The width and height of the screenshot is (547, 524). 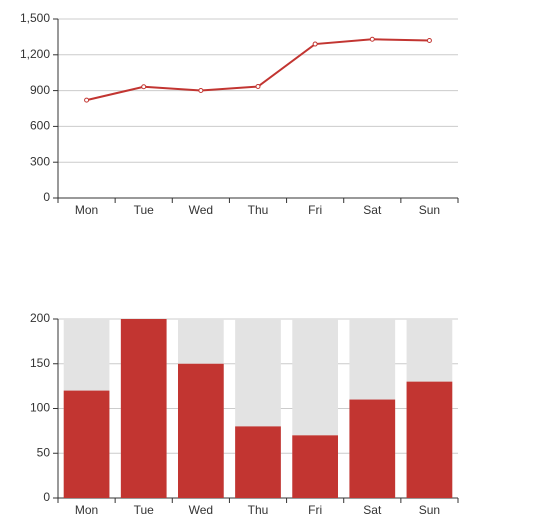 What do you see at coordinates (40, 363) in the screenshot?
I see `y-tick-label: 150` at bounding box center [40, 363].